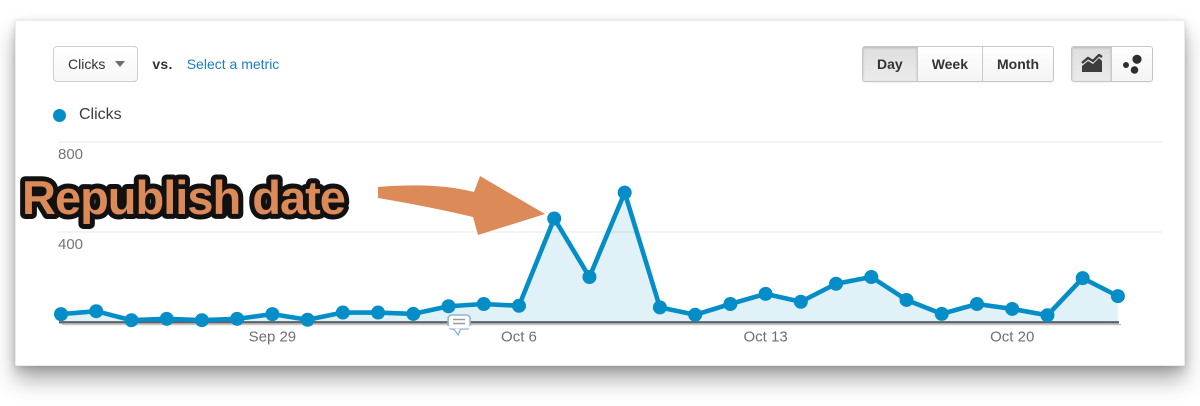  I want to click on month-button: Month, so click(1018, 64).